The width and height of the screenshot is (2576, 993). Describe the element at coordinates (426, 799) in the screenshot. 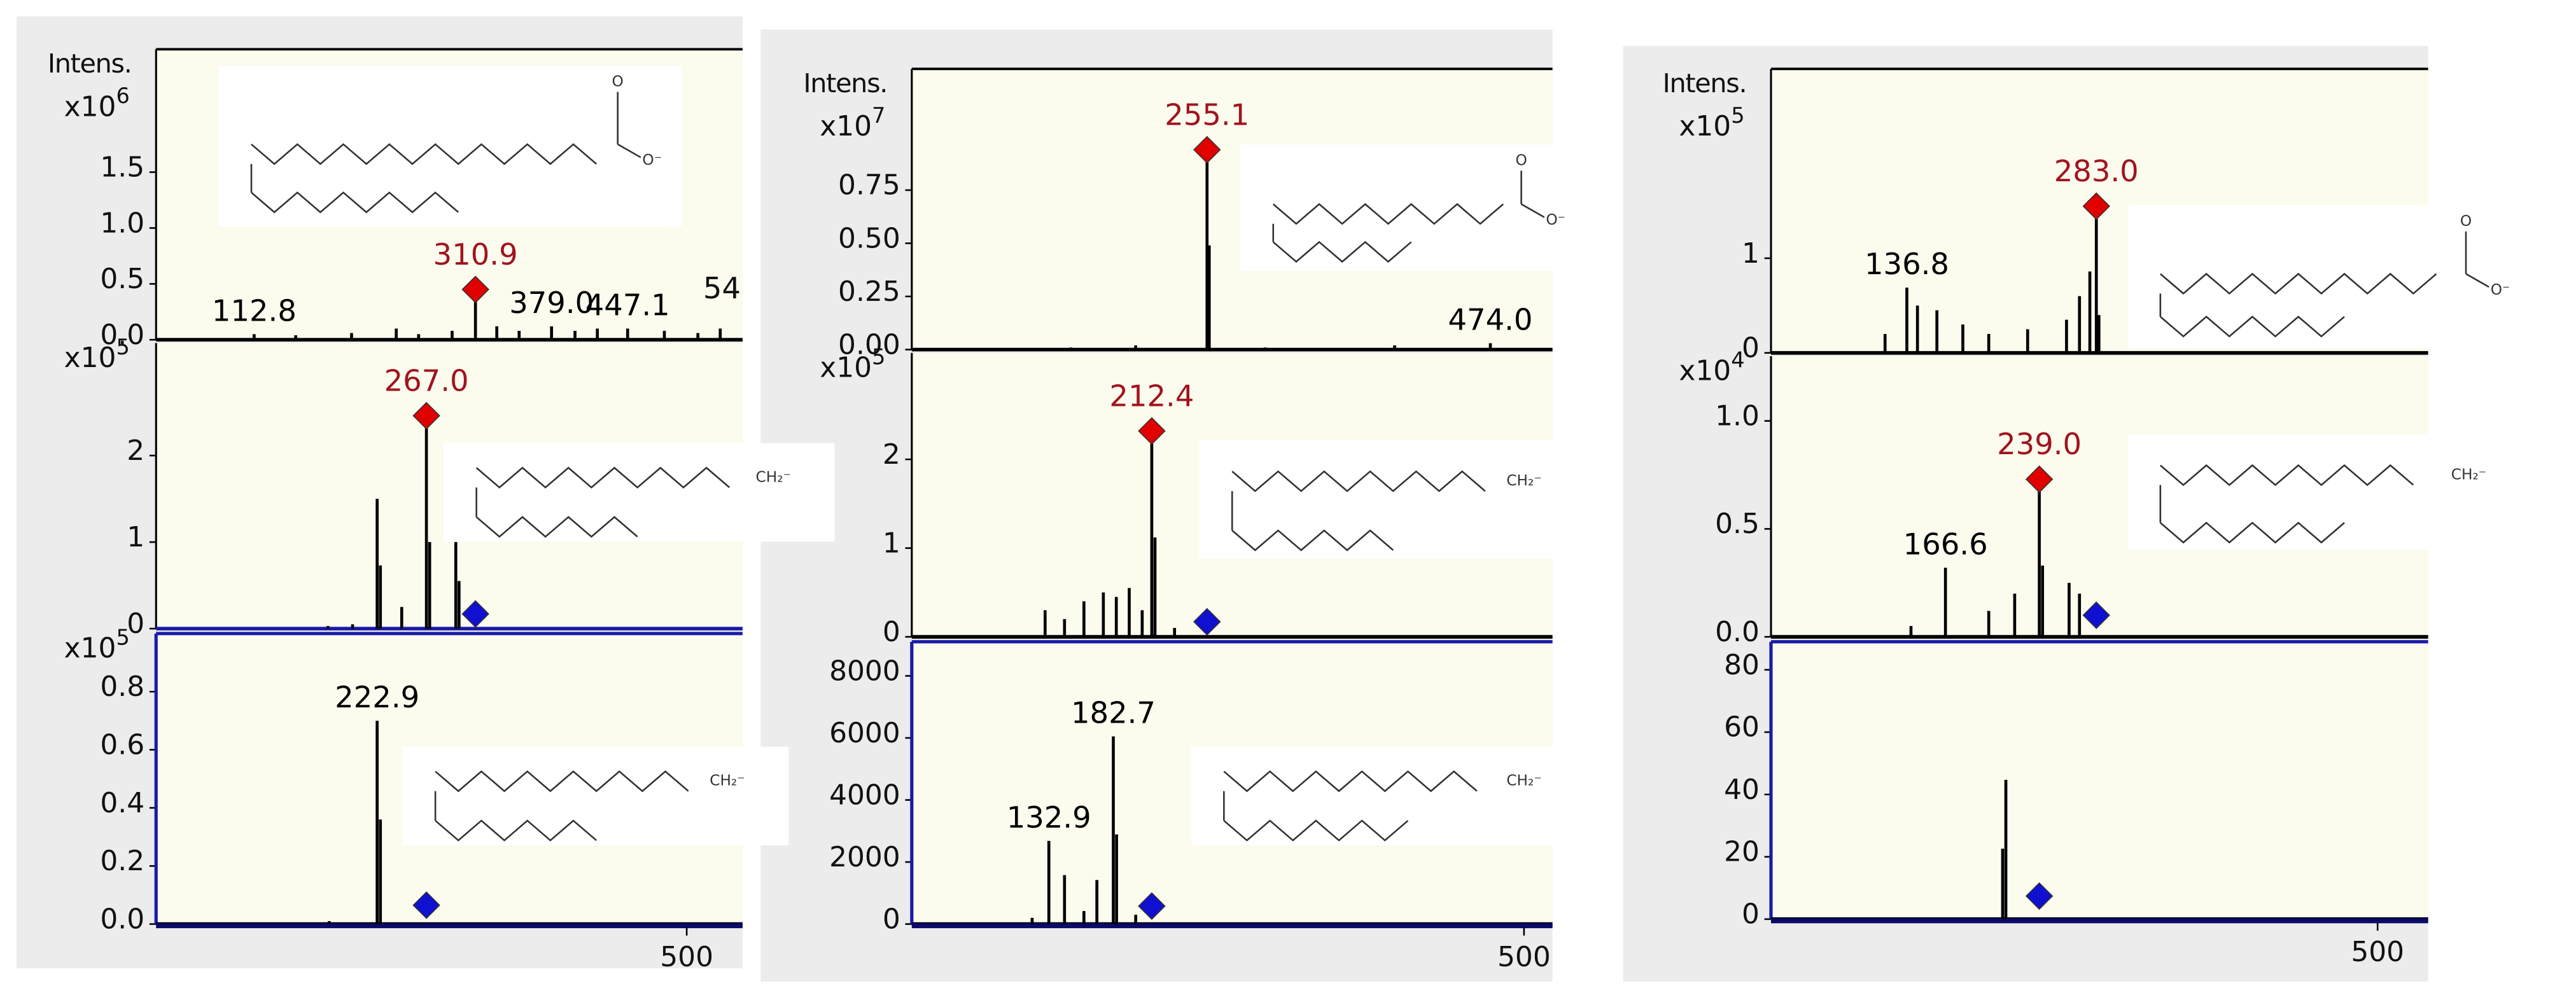

I see `spectrum-panel: CH₂⁻ 0.0 0.2 0.4 0.6 0.8 500 x105 222.9` at that location.